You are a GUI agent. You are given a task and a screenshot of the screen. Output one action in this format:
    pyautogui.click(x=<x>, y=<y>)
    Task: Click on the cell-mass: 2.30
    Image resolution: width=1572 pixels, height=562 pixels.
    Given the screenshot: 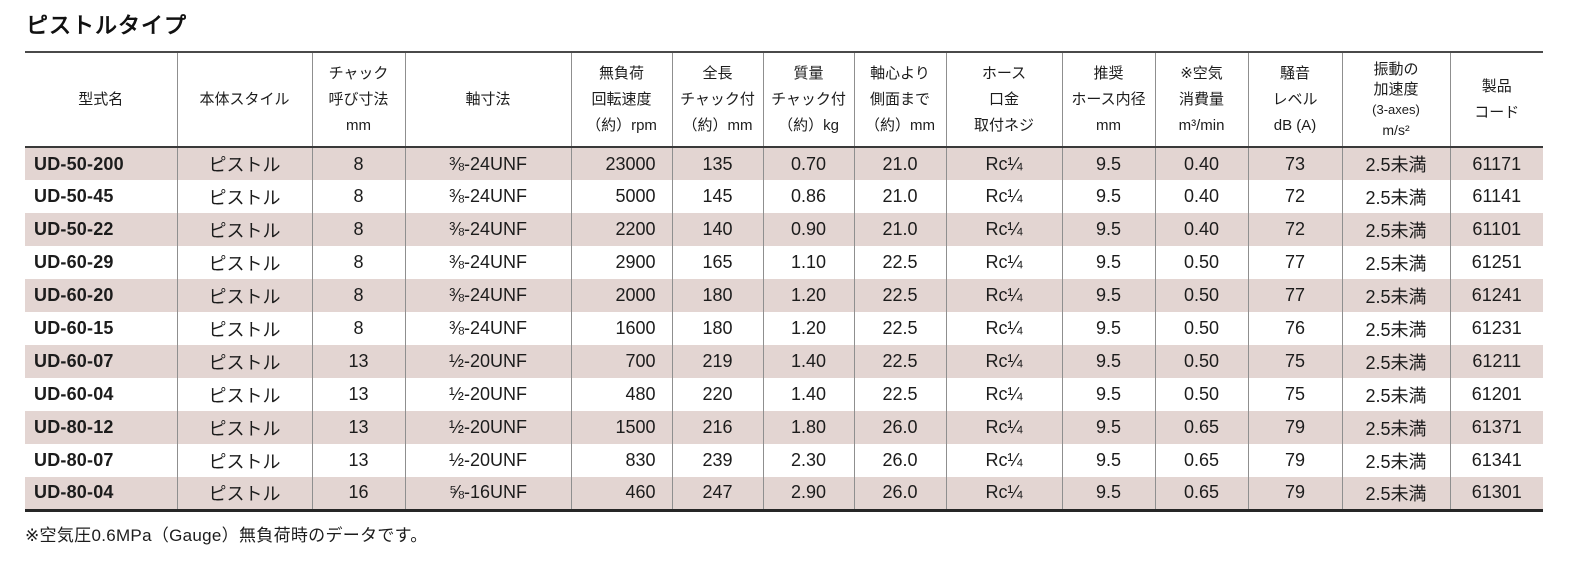 What is the action you would take?
    pyautogui.click(x=808, y=460)
    